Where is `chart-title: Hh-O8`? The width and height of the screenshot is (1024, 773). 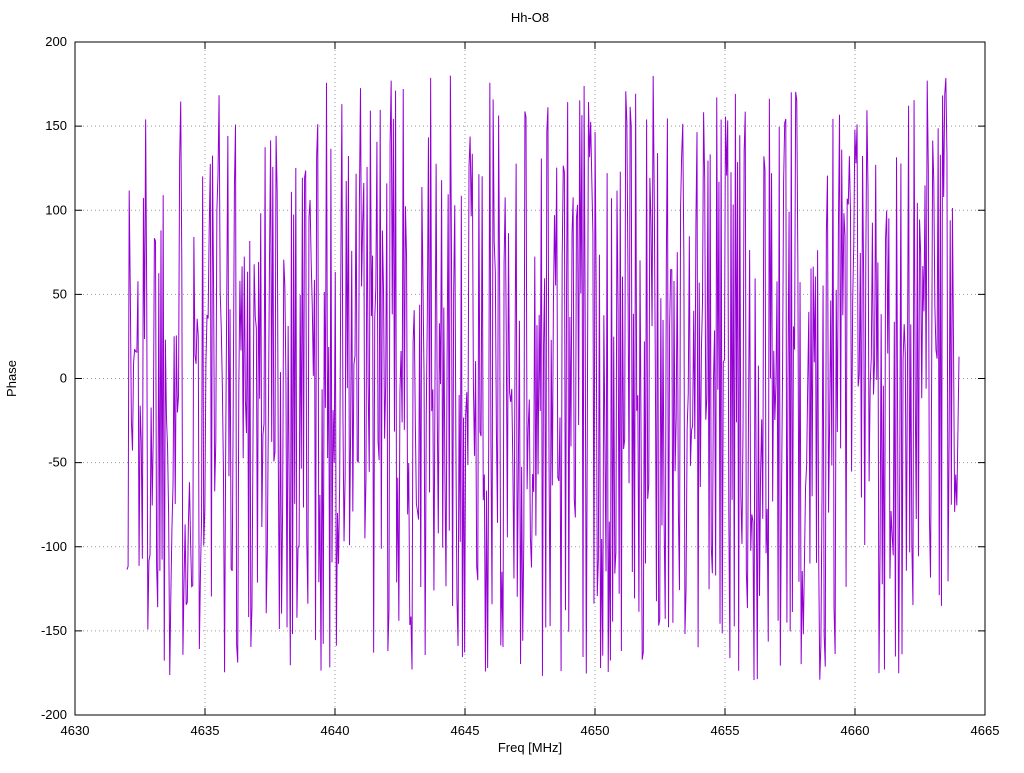
chart-title: Hh-O8 is located at coordinates (530, 17).